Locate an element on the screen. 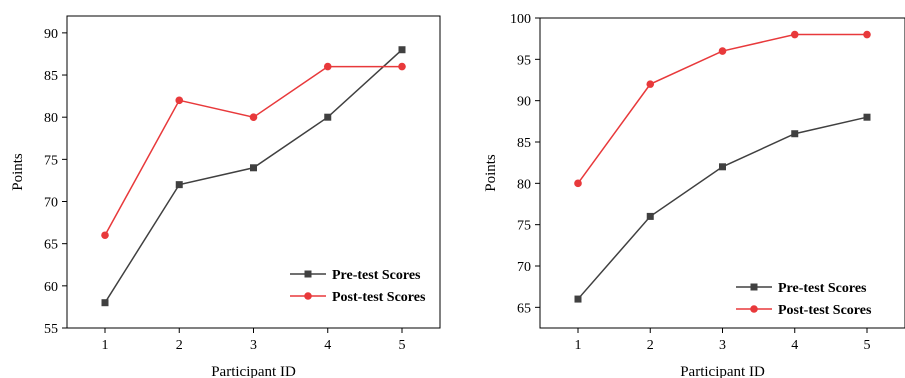 The width and height of the screenshot is (905, 378). y-tick-label: 55 is located at coordinates (51, 329).